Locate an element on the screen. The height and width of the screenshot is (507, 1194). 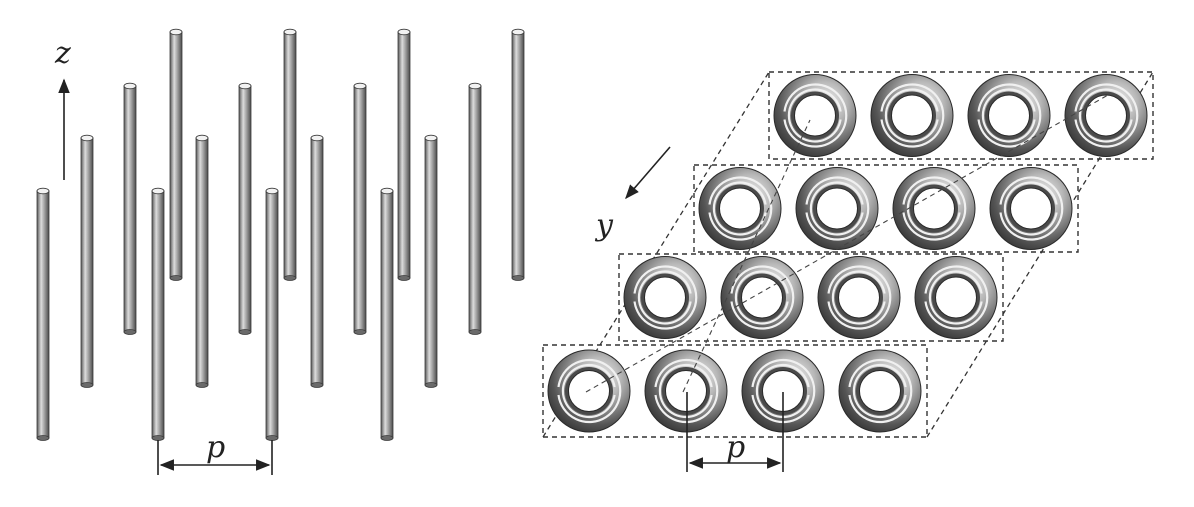
period-dimension-right is located at coordinates (735, 432).